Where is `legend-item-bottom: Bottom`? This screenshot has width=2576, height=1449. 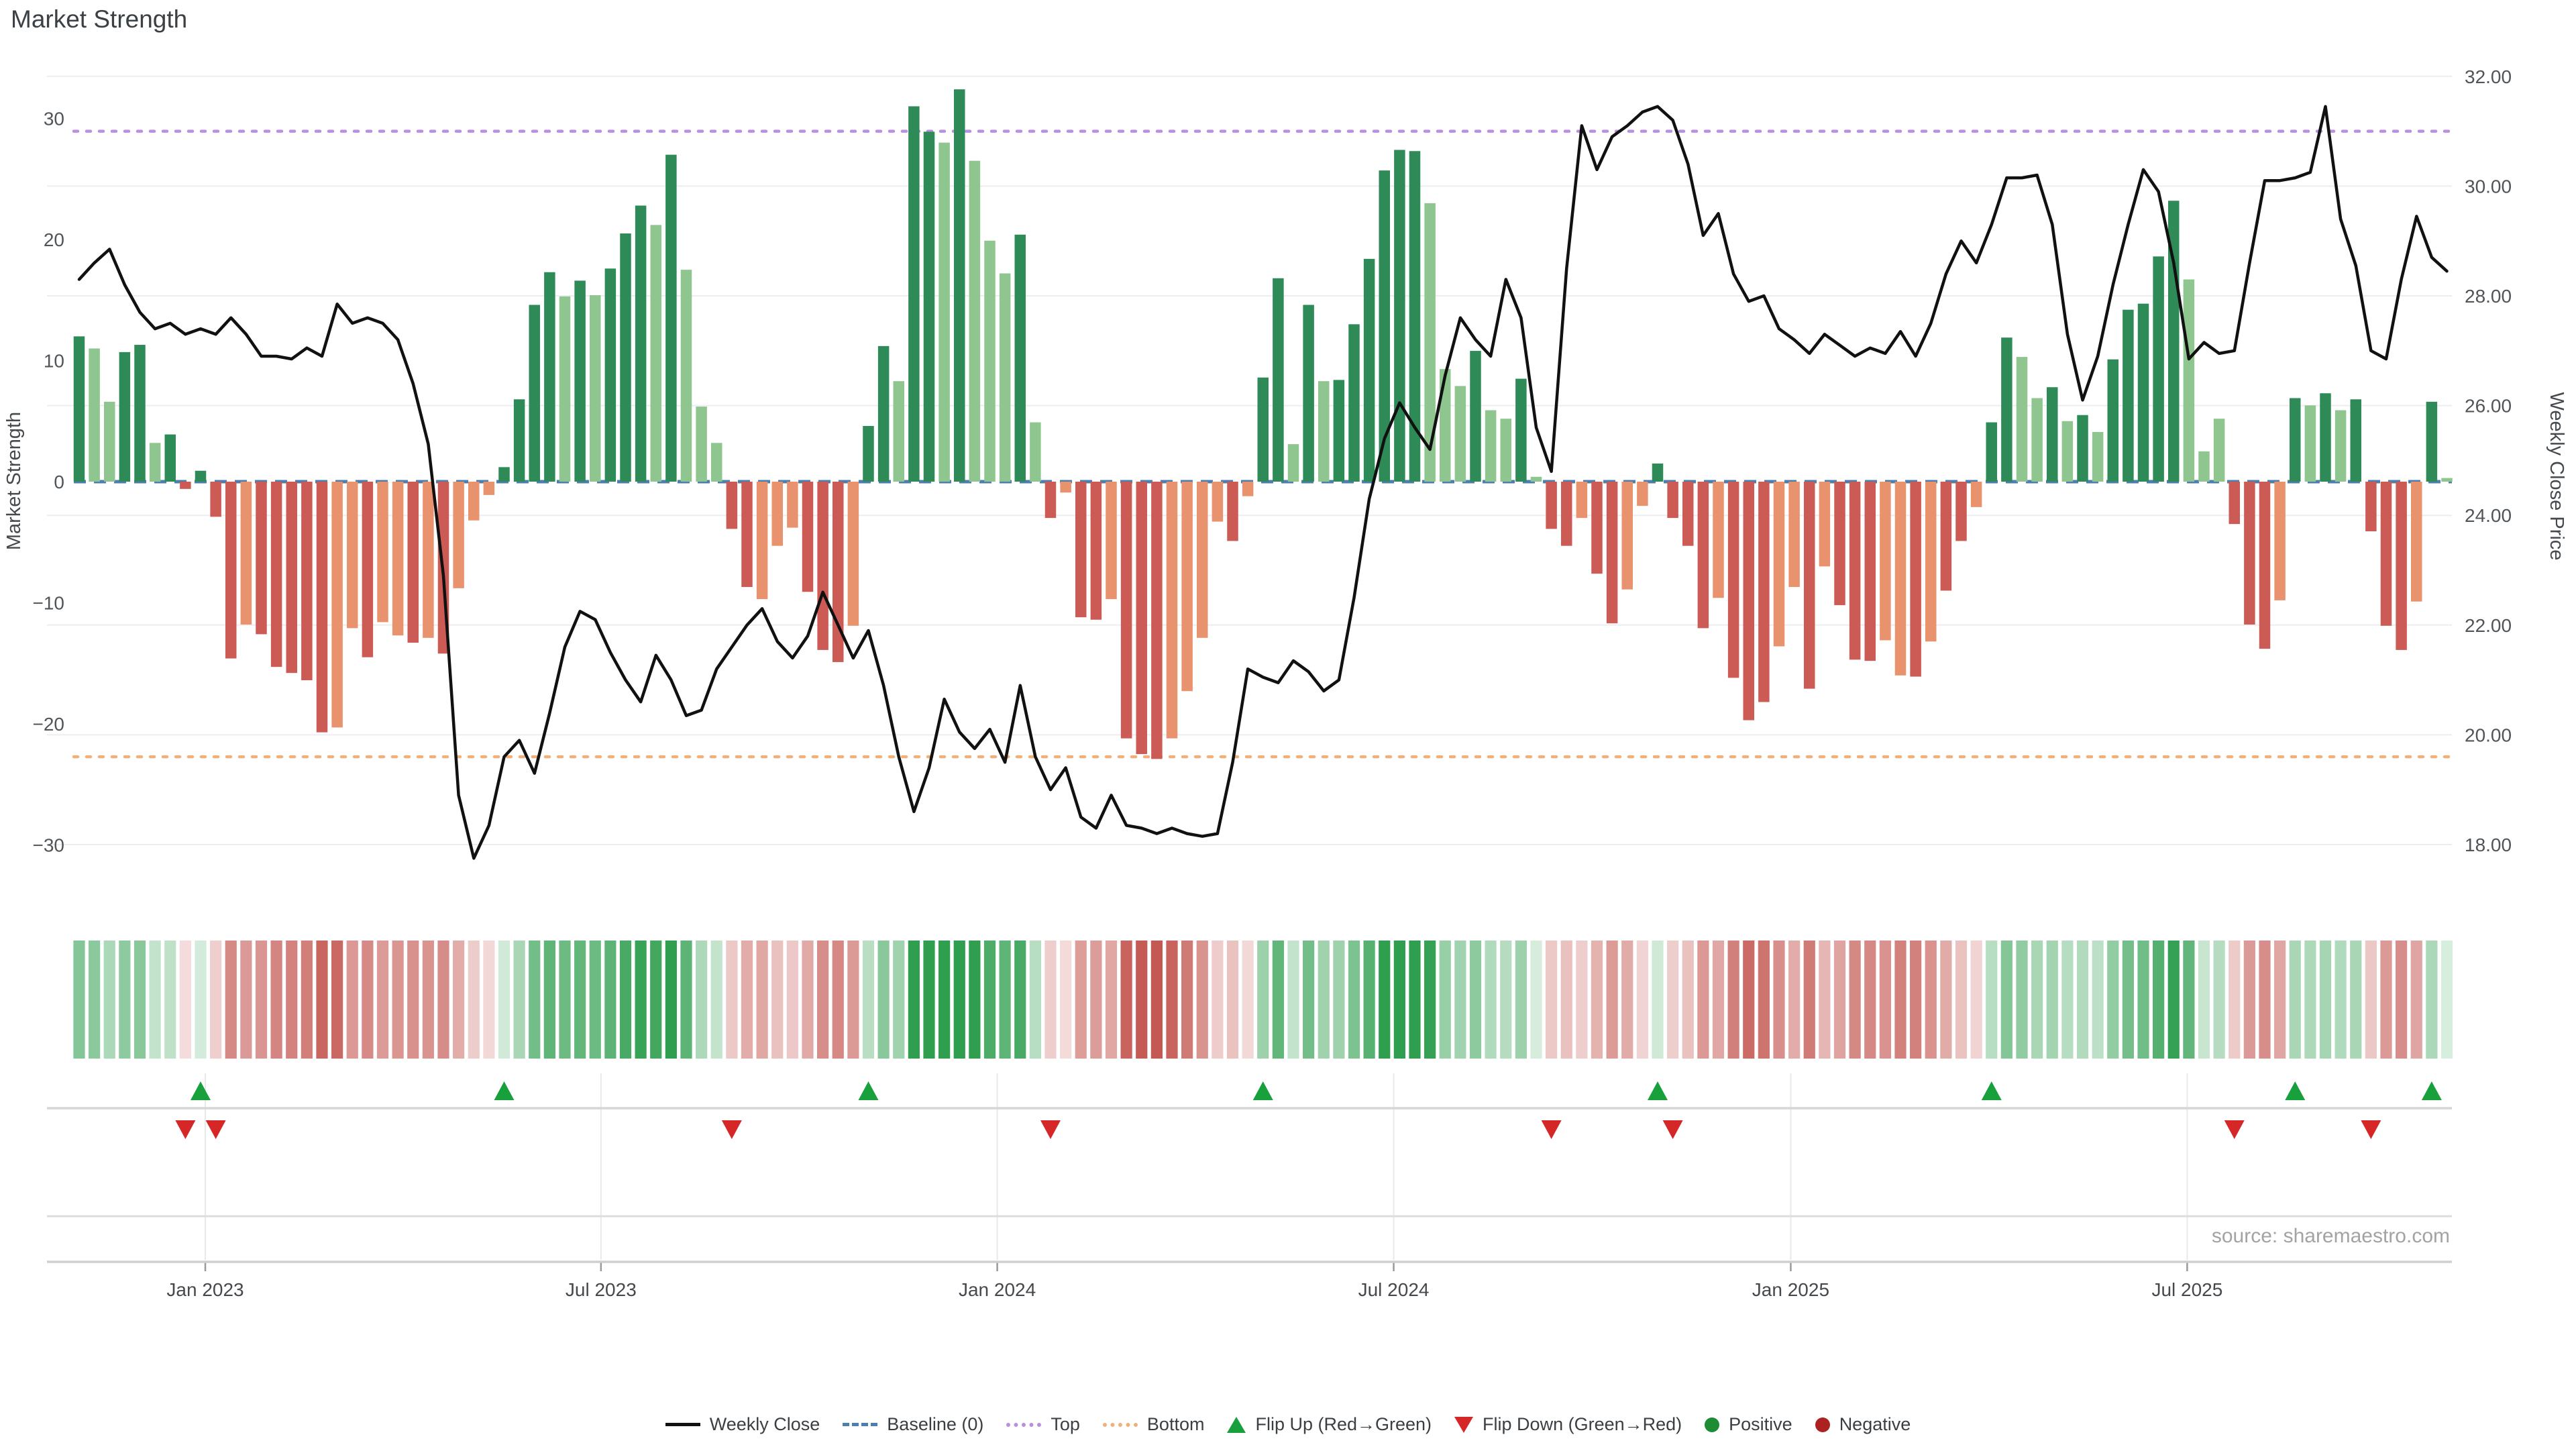 legend-item-bottom: Bottom is located at coordinates (1153, 1424).